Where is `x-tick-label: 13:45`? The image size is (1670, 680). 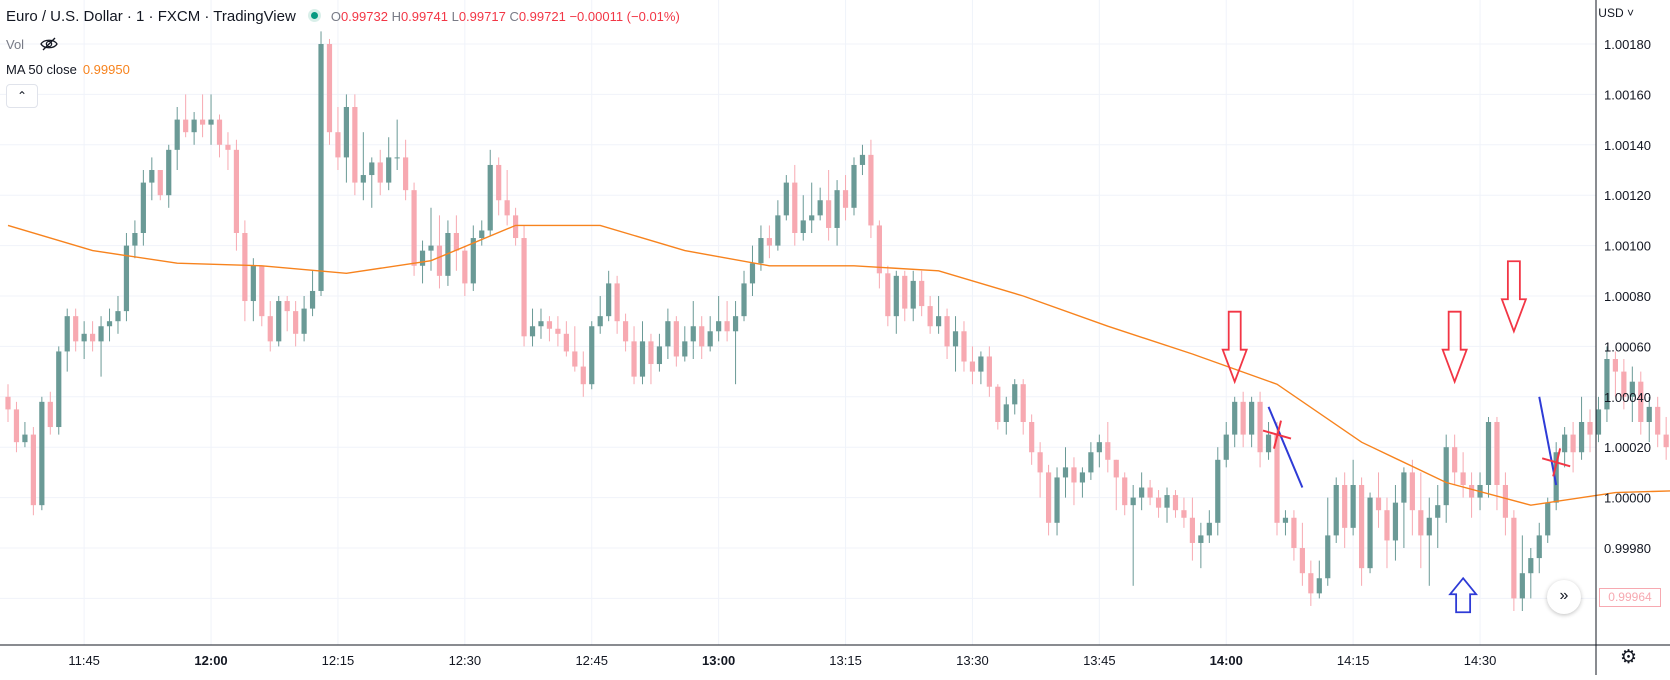
x-tick-label: 13:45 is located at coordinates (1099, 660).